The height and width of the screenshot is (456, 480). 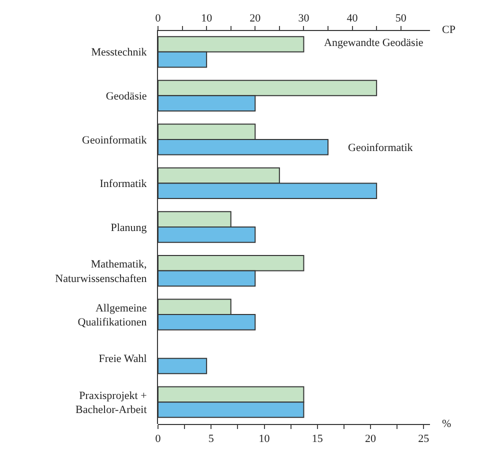 I want to click on x2-axis-title: %, so click(x=447, y=424).